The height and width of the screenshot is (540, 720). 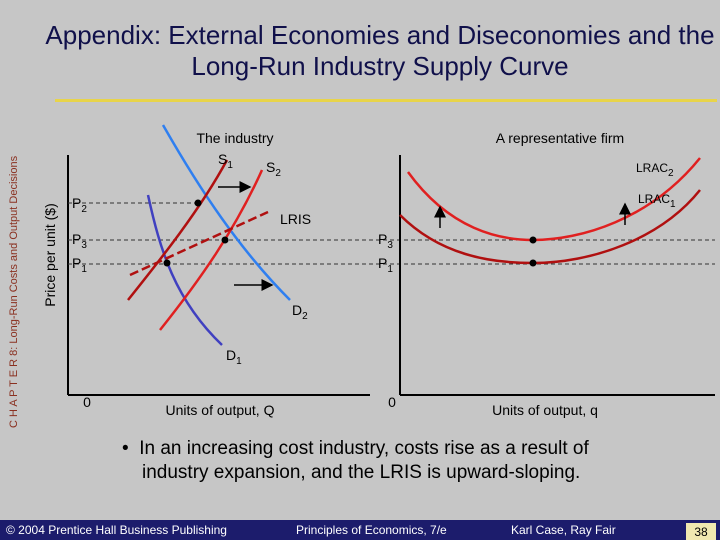 I want to click on curve-label: S1, so click(x=225, y=161).